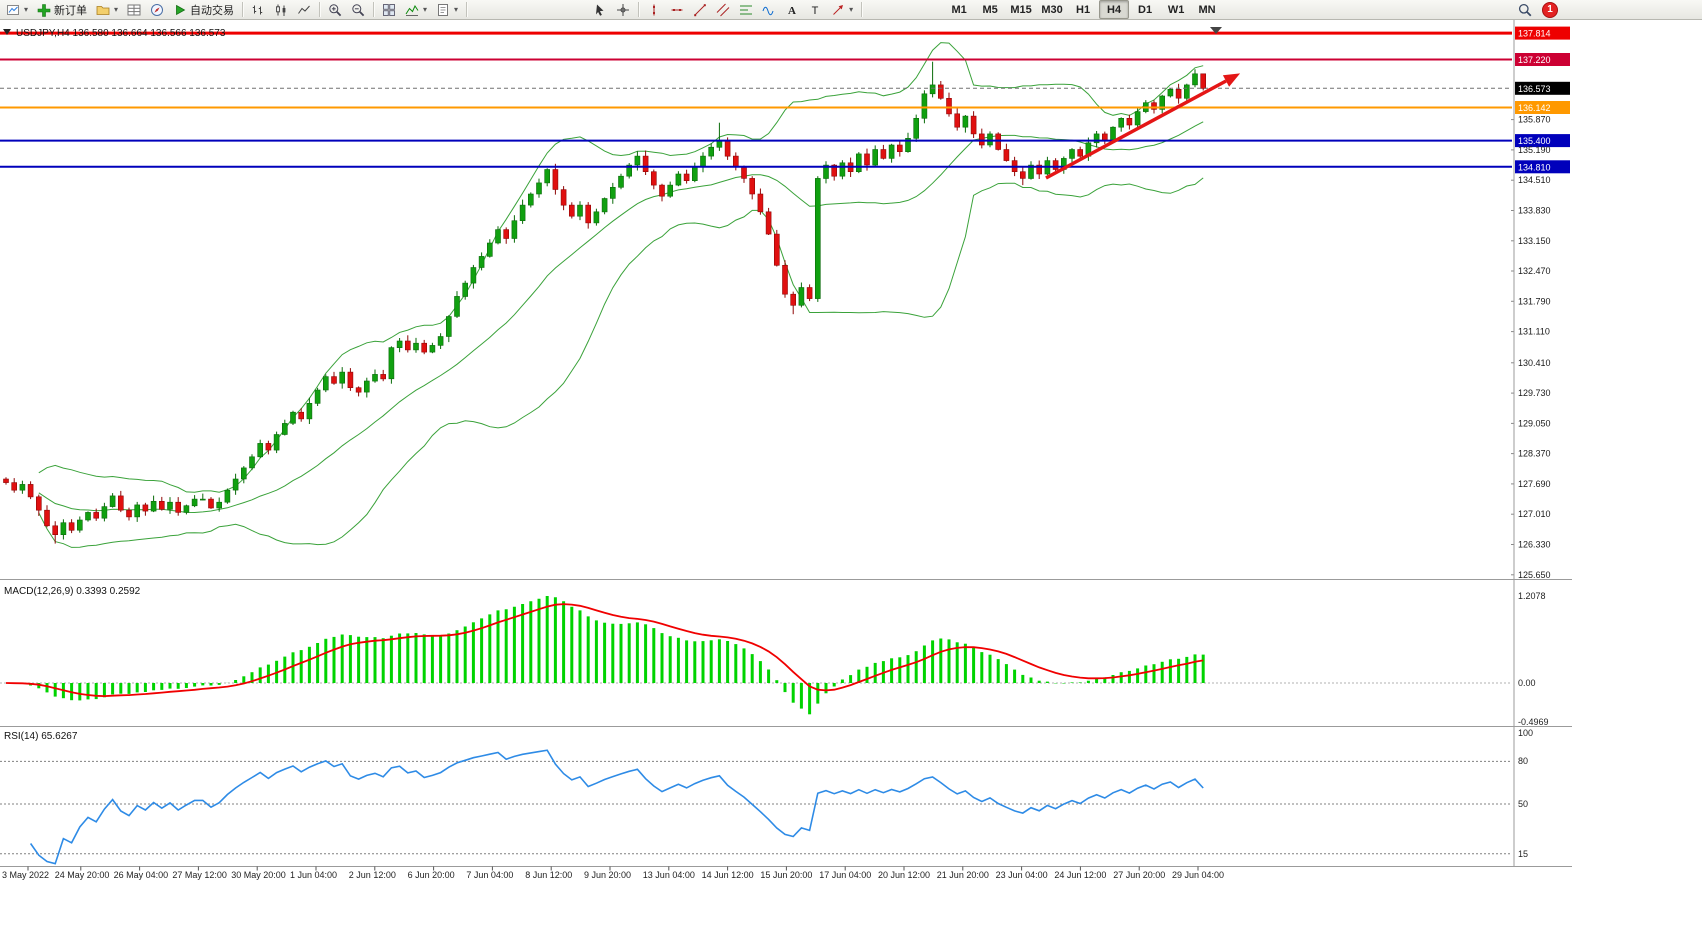 This screenshot has width=1702, height=943. I want to click on profiles-button: ▾, so click(107, 9).